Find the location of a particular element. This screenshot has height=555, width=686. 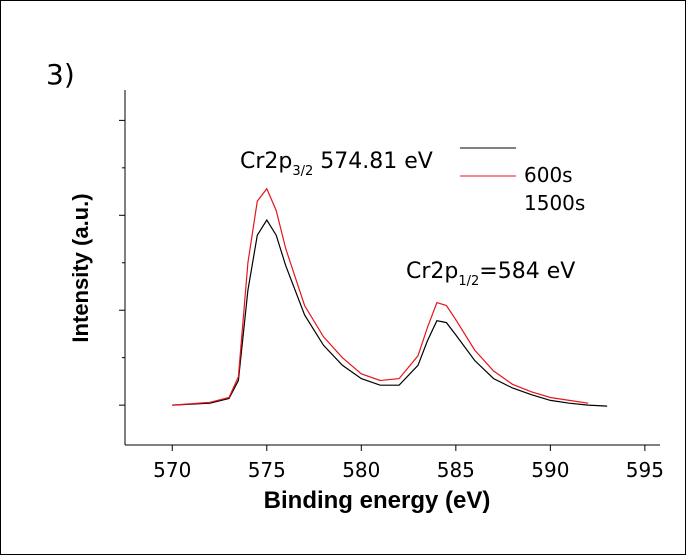

annotation-rest: 574.81 eV is located at coordinates (373, 161).